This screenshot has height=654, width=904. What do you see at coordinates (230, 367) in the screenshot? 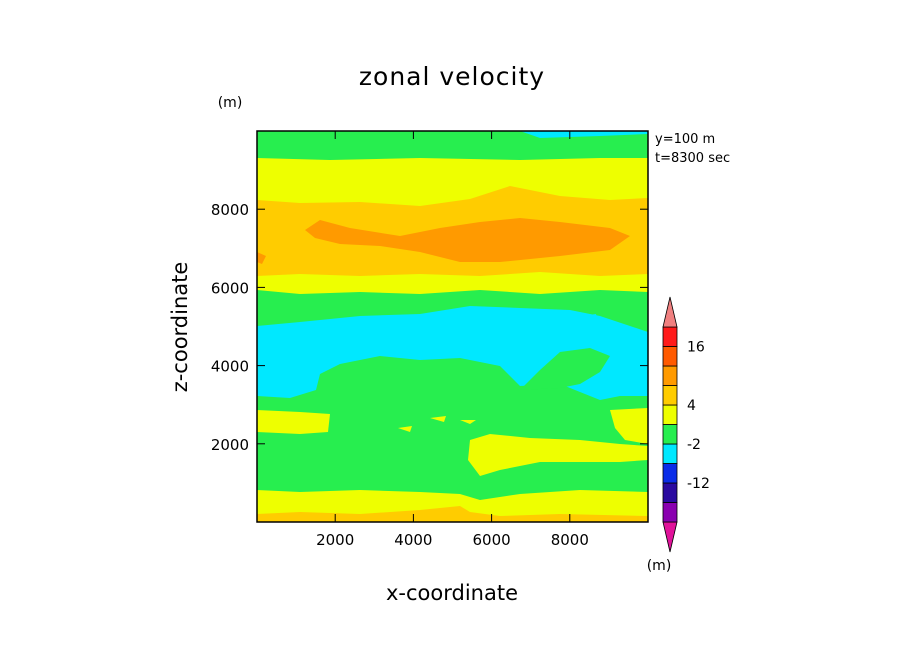
I see `y-tick-label: 4000` at bounding box center [230, 367].